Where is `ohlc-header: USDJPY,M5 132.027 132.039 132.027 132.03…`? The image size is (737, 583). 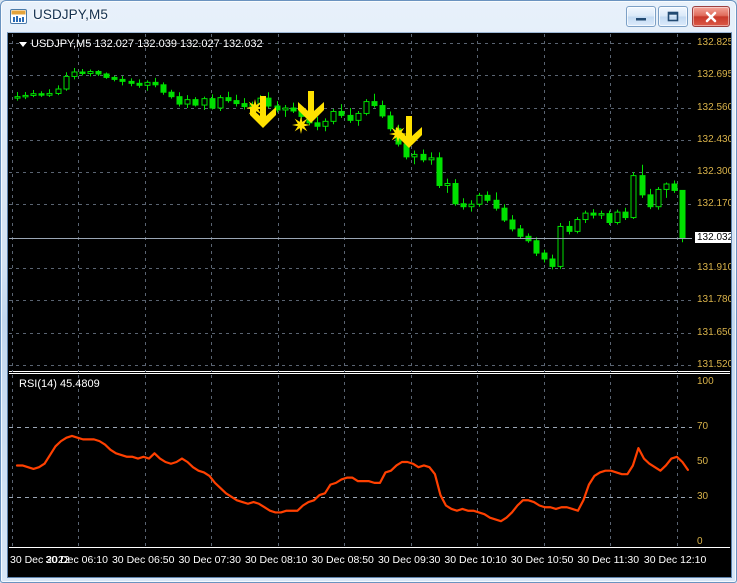 ohlc-header: USDJPY,M5 132.027 132.039 132.027 132.03… is located at coordinates (141, 44).